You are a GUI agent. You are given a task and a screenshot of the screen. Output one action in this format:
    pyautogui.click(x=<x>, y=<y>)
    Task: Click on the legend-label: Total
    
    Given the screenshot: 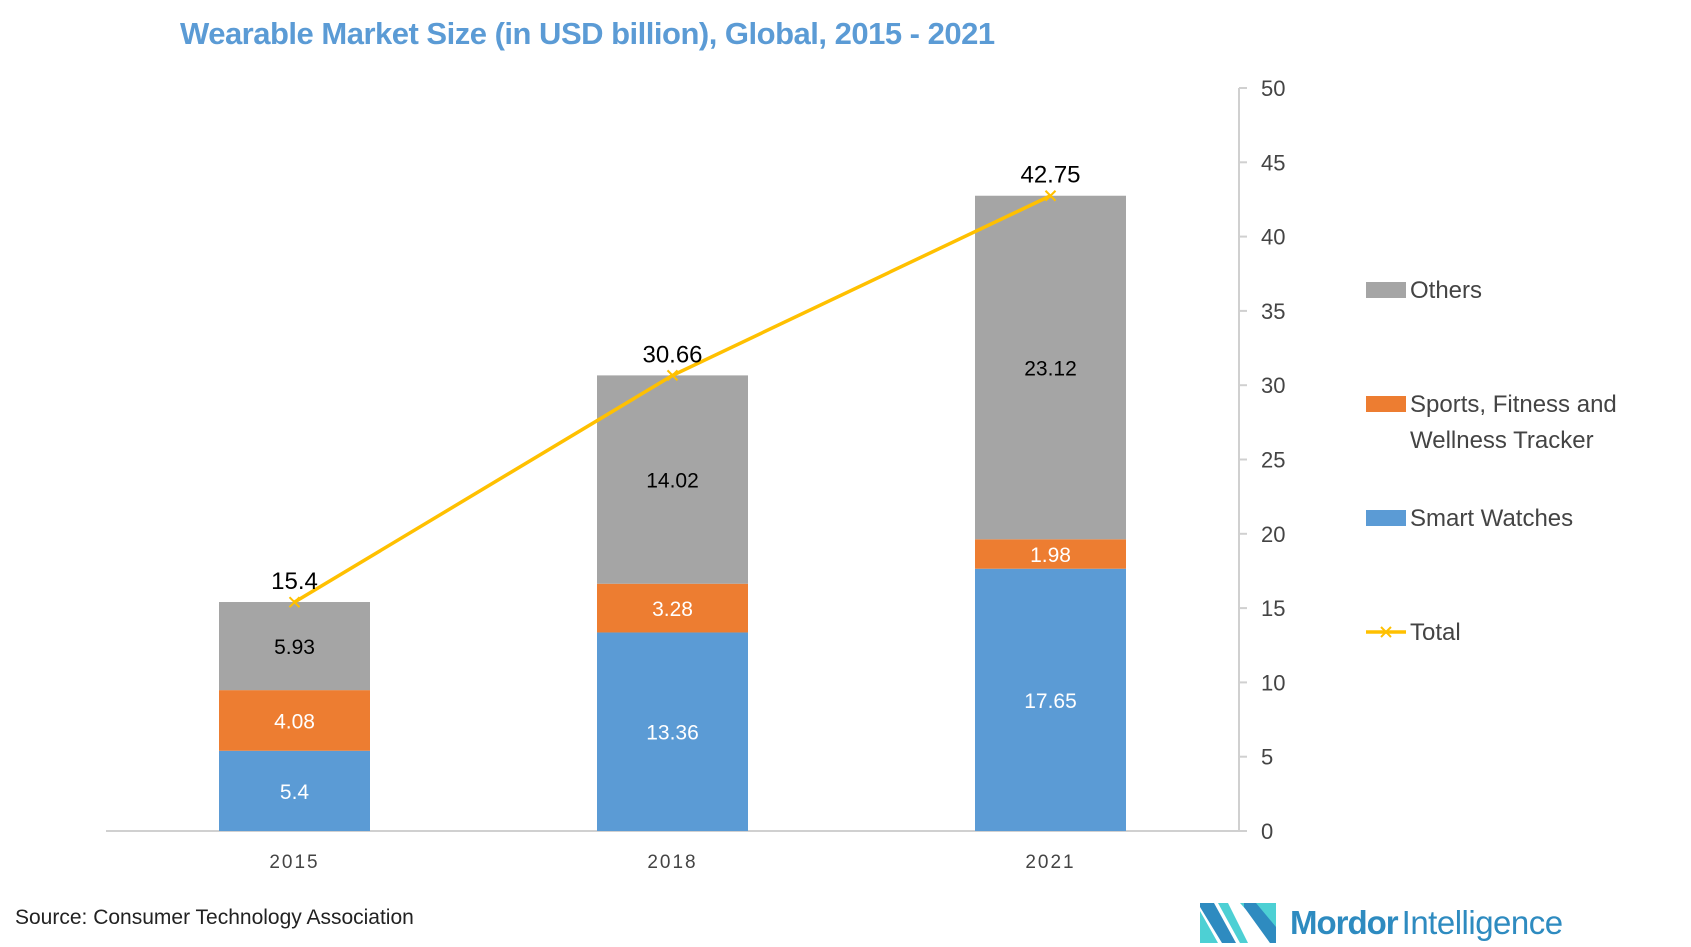 What is the action you would take?
    pyautogui.click(x=1435, y=632)
    